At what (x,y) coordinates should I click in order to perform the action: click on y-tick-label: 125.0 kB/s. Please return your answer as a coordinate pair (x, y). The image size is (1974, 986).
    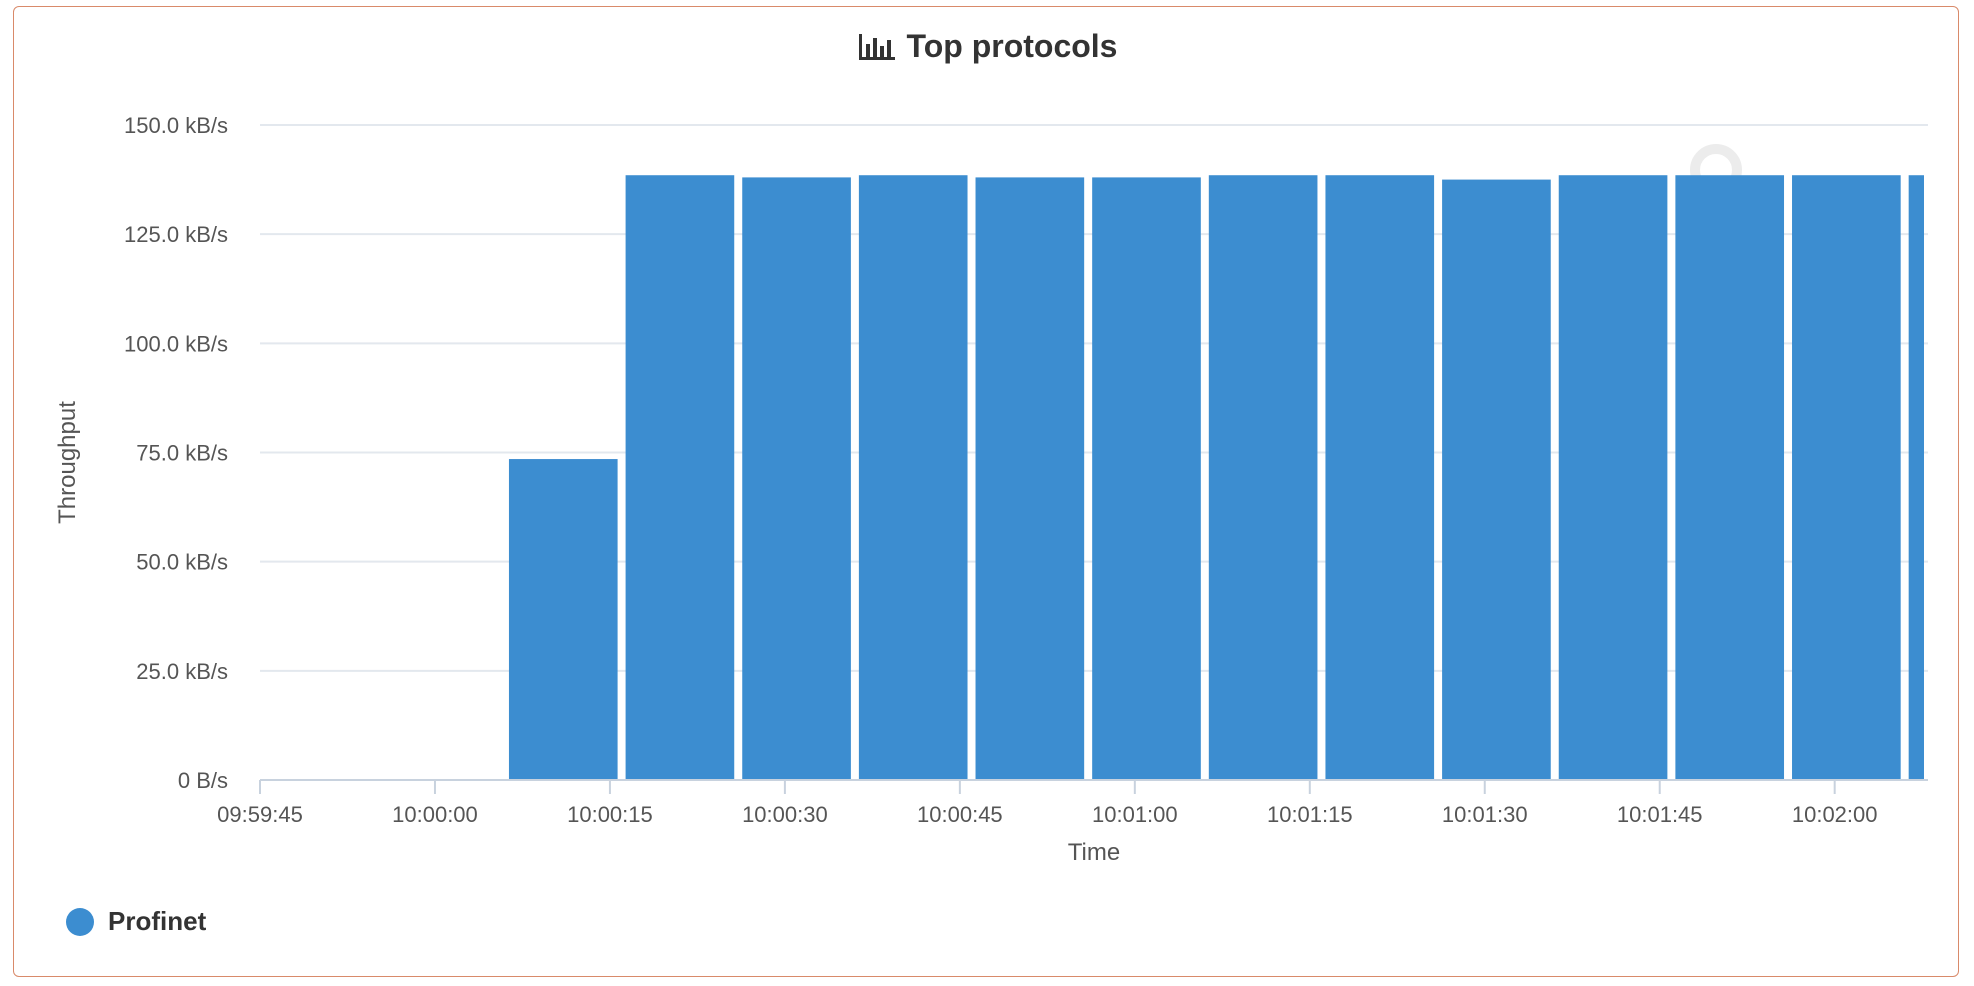
    Looking at the image, I should click on (176, 234).